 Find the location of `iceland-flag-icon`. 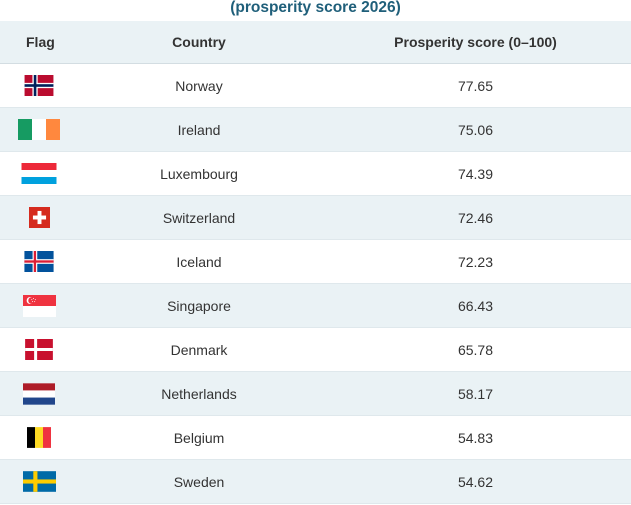

iceland-flag-icon is located at coordinates (39, 261).